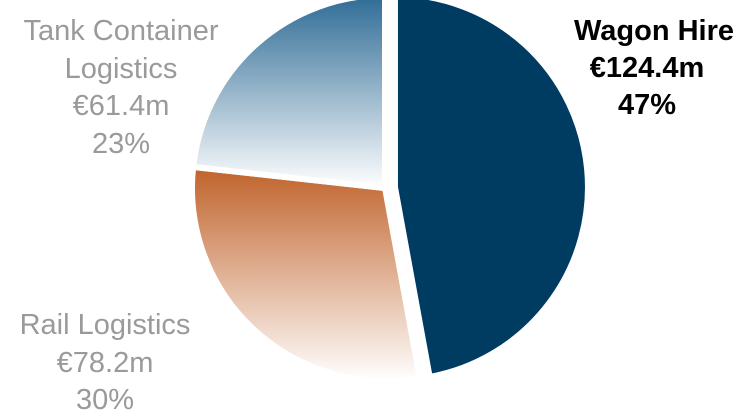 Image resolution: width=737 pixels, height=414 pixels. I want to click on slice-label-wagon-hire-name: Wagon Hire, so click(654, 31).